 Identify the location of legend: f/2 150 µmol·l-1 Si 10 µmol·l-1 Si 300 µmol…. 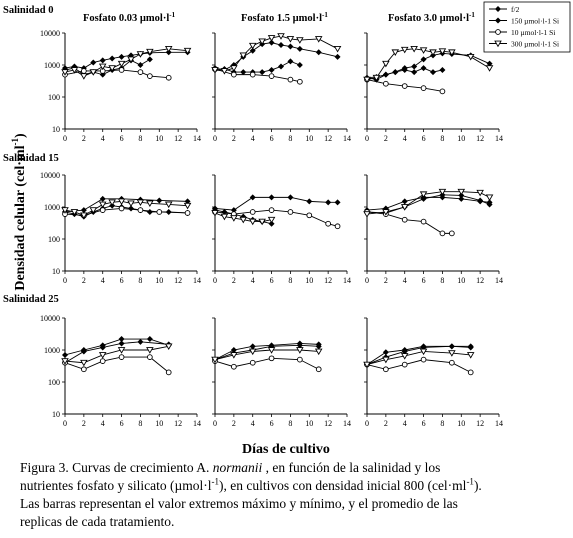
(527, 27).